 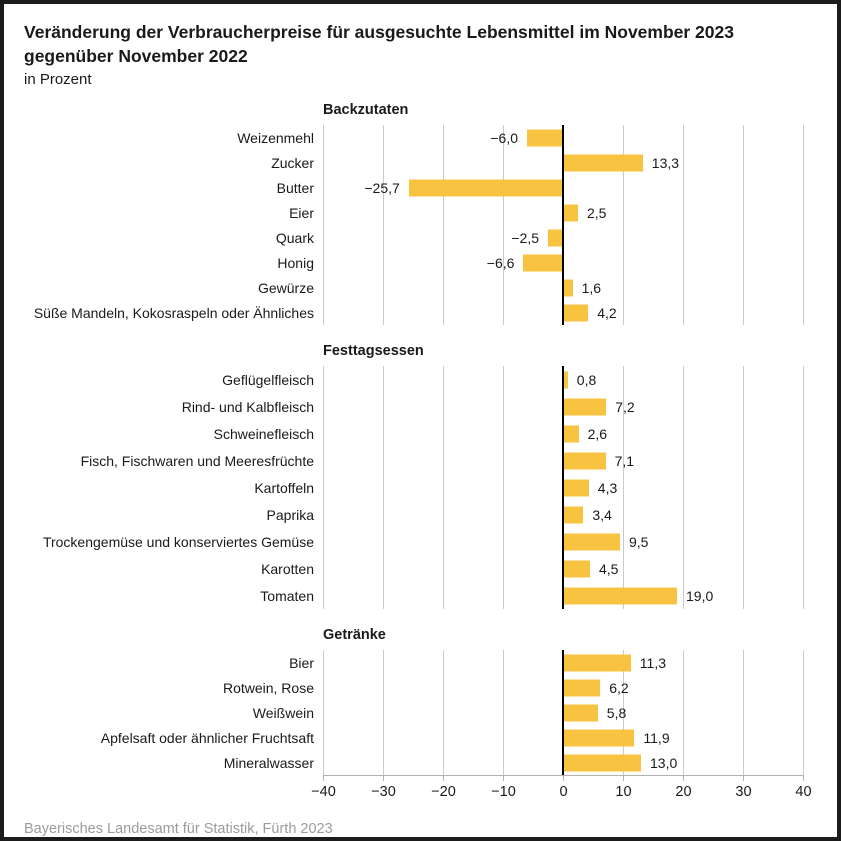 What do you see at coordinates (430, 763) in the screenshot?
I see `chart-row: Mineralwasser 13,0` at bounding box center [430, 763].